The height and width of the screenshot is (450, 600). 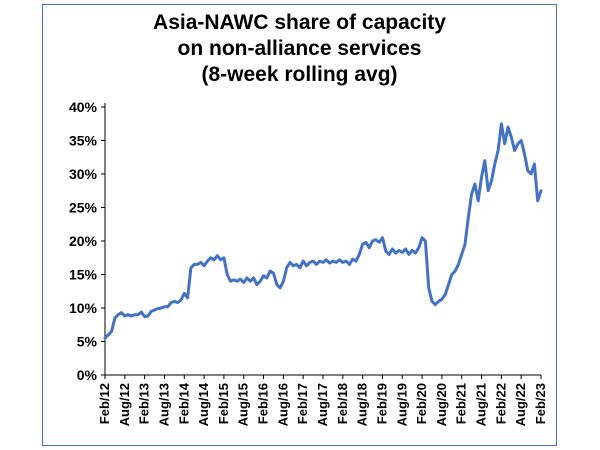 What do you see at coordinates (163, 404) in the screenshot?
I see `x-tick-label: Aug/13` at bounding box center [163, 404].